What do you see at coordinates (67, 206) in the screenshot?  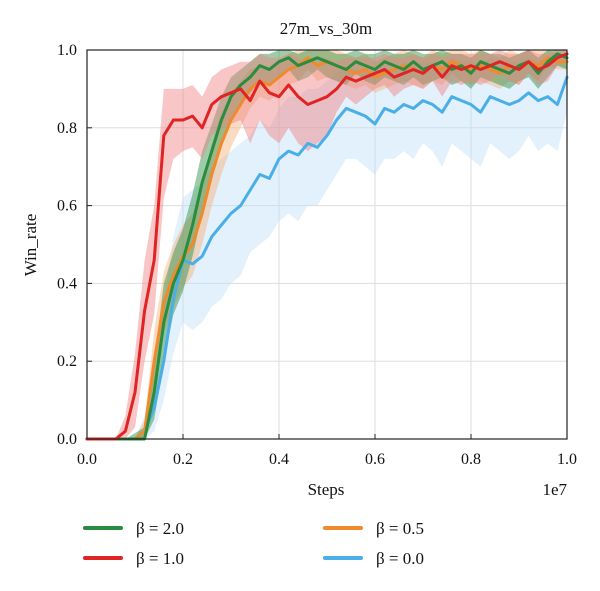 I see `y-tick-label: 0.6` at bounding box center [67, 206].